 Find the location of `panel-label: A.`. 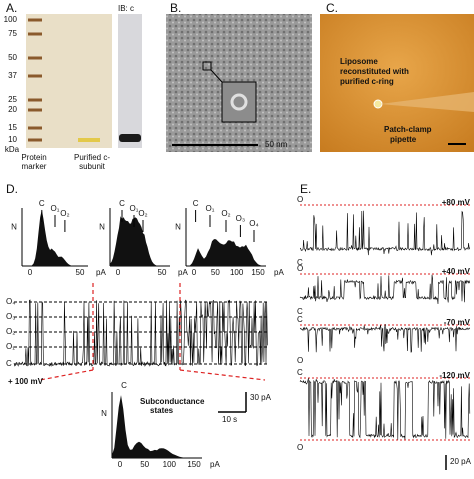

panel-label: A. is located at coordinates (11, 8).